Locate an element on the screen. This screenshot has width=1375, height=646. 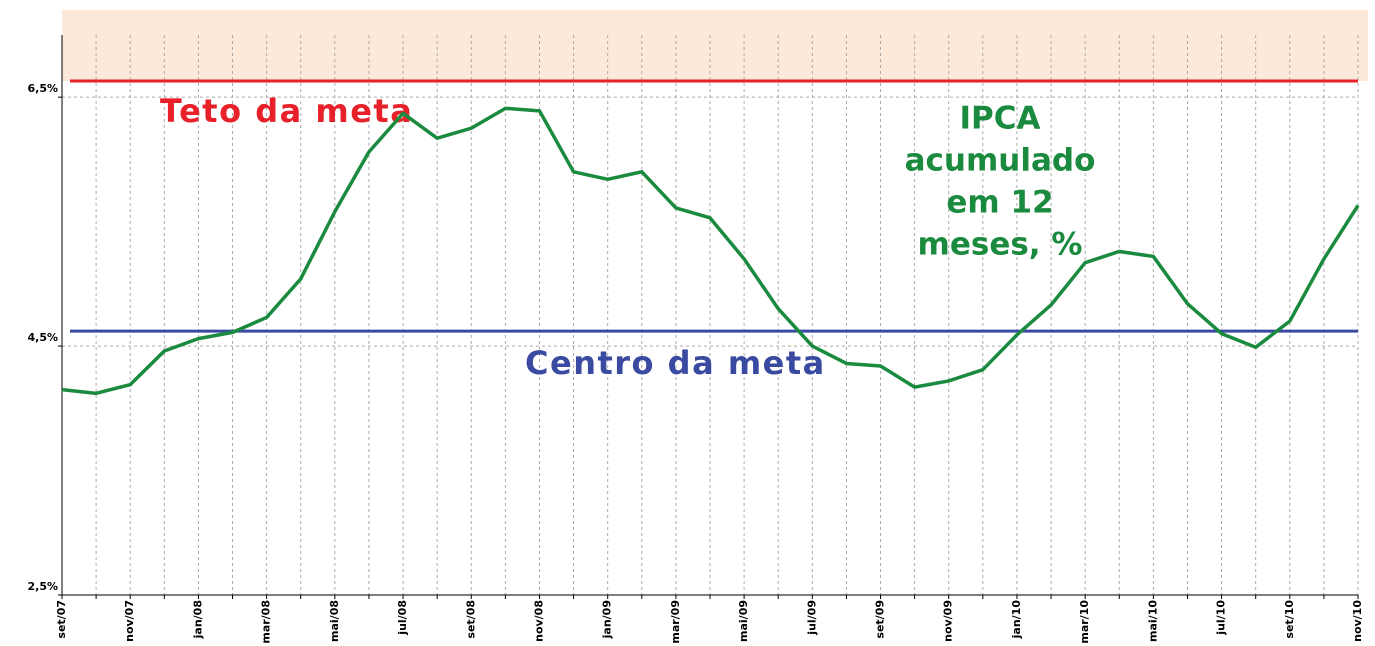
y-tick-label: 6,5% is located at coordinates (42, 88).